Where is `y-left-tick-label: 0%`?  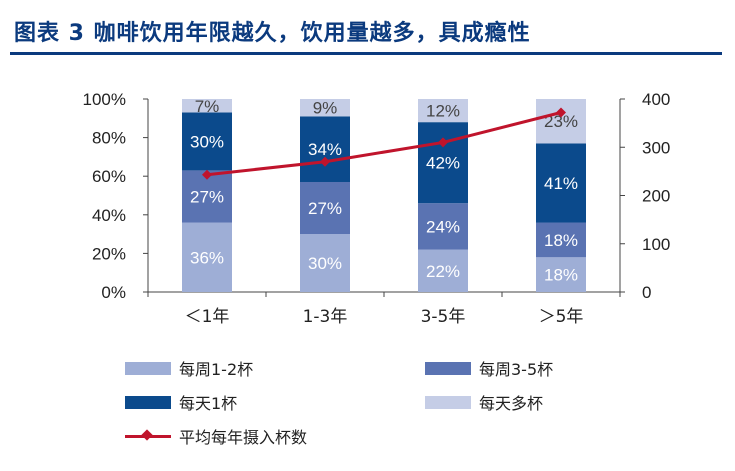
y-left-tick-label: 0% is located at coordinates (113, 292).